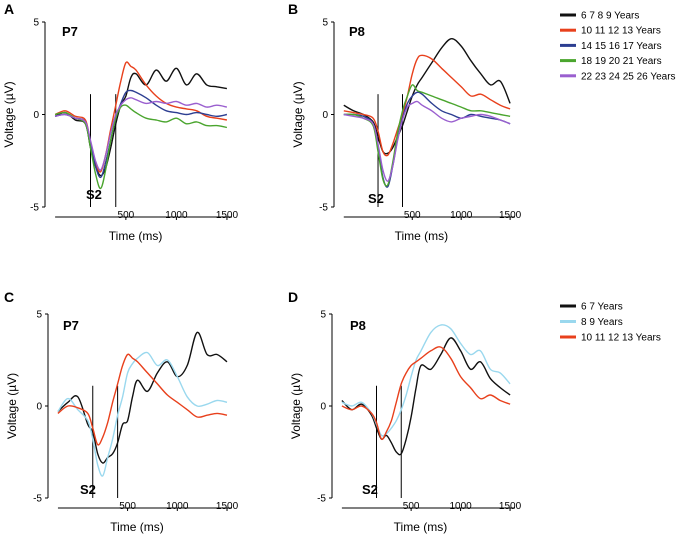  I want to click on legend-label: 14 15 16 17 Years, so click(621, 46).